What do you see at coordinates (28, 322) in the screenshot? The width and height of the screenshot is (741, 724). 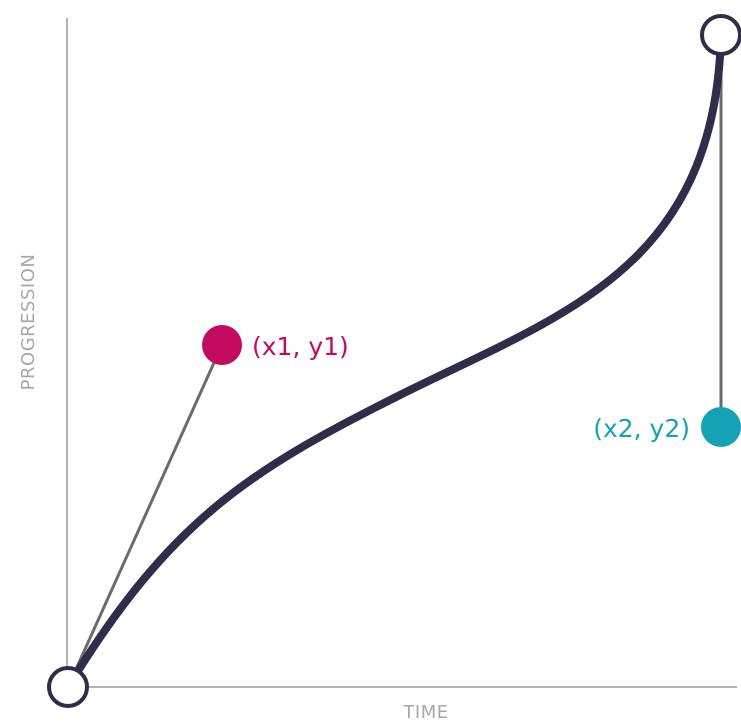 I see `y-axis-label: PROGRESSION` at bounding box center [28, 322].